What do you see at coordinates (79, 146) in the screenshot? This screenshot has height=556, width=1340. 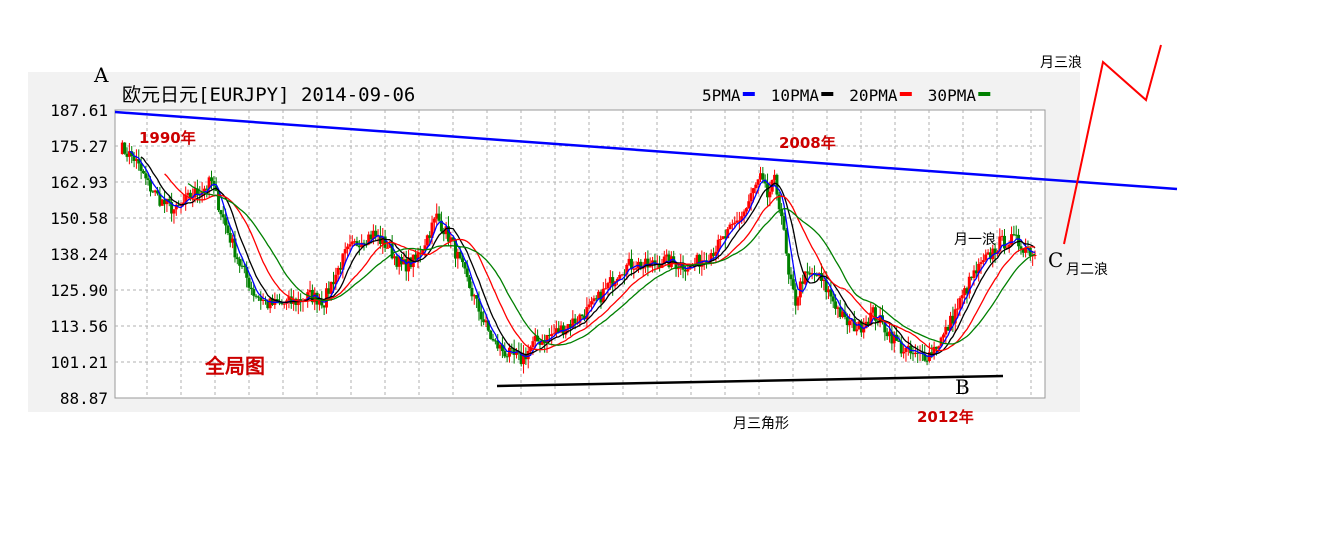 I see `y-tick-label: 175.27` at bounding box center [79, 146].